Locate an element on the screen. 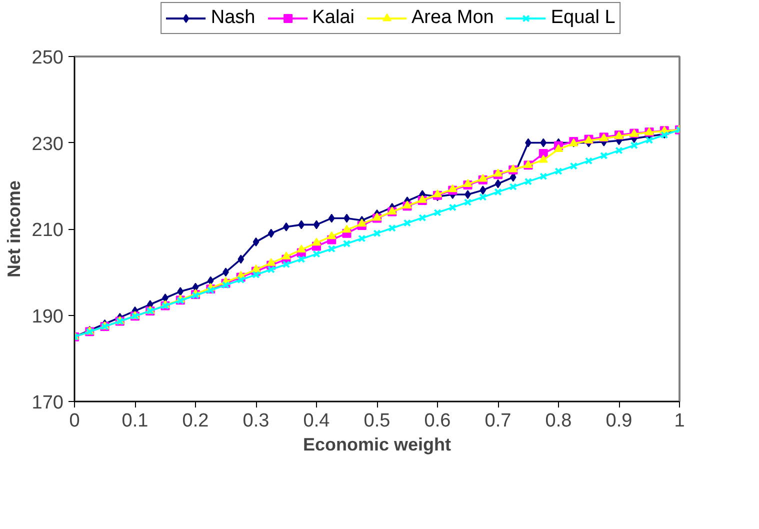 This screenshot has height=529, width=759. x-tick-label: 0.6 is located at coordinates (437, 421).